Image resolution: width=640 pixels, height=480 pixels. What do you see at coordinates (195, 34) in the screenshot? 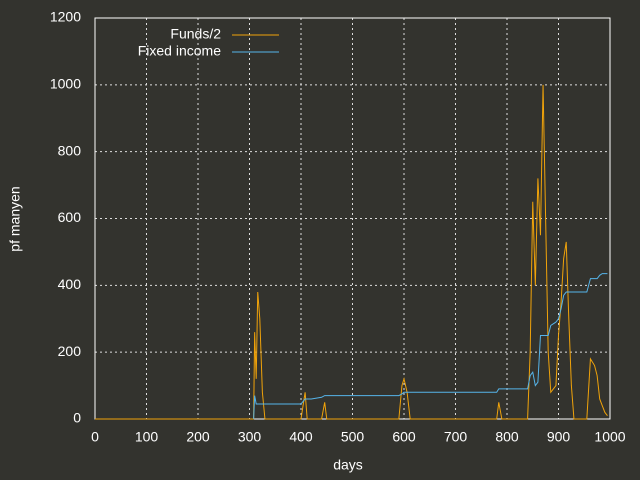
I see `legend-label: Funds/2` at bounding box center [195, 34].